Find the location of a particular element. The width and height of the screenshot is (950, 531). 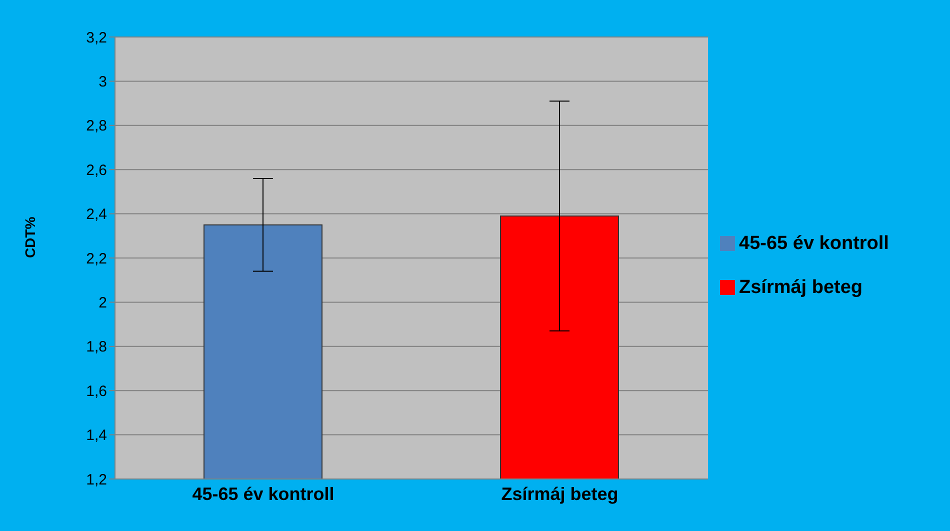

y-tick-label: 3 is located at coordinates (102, 82).